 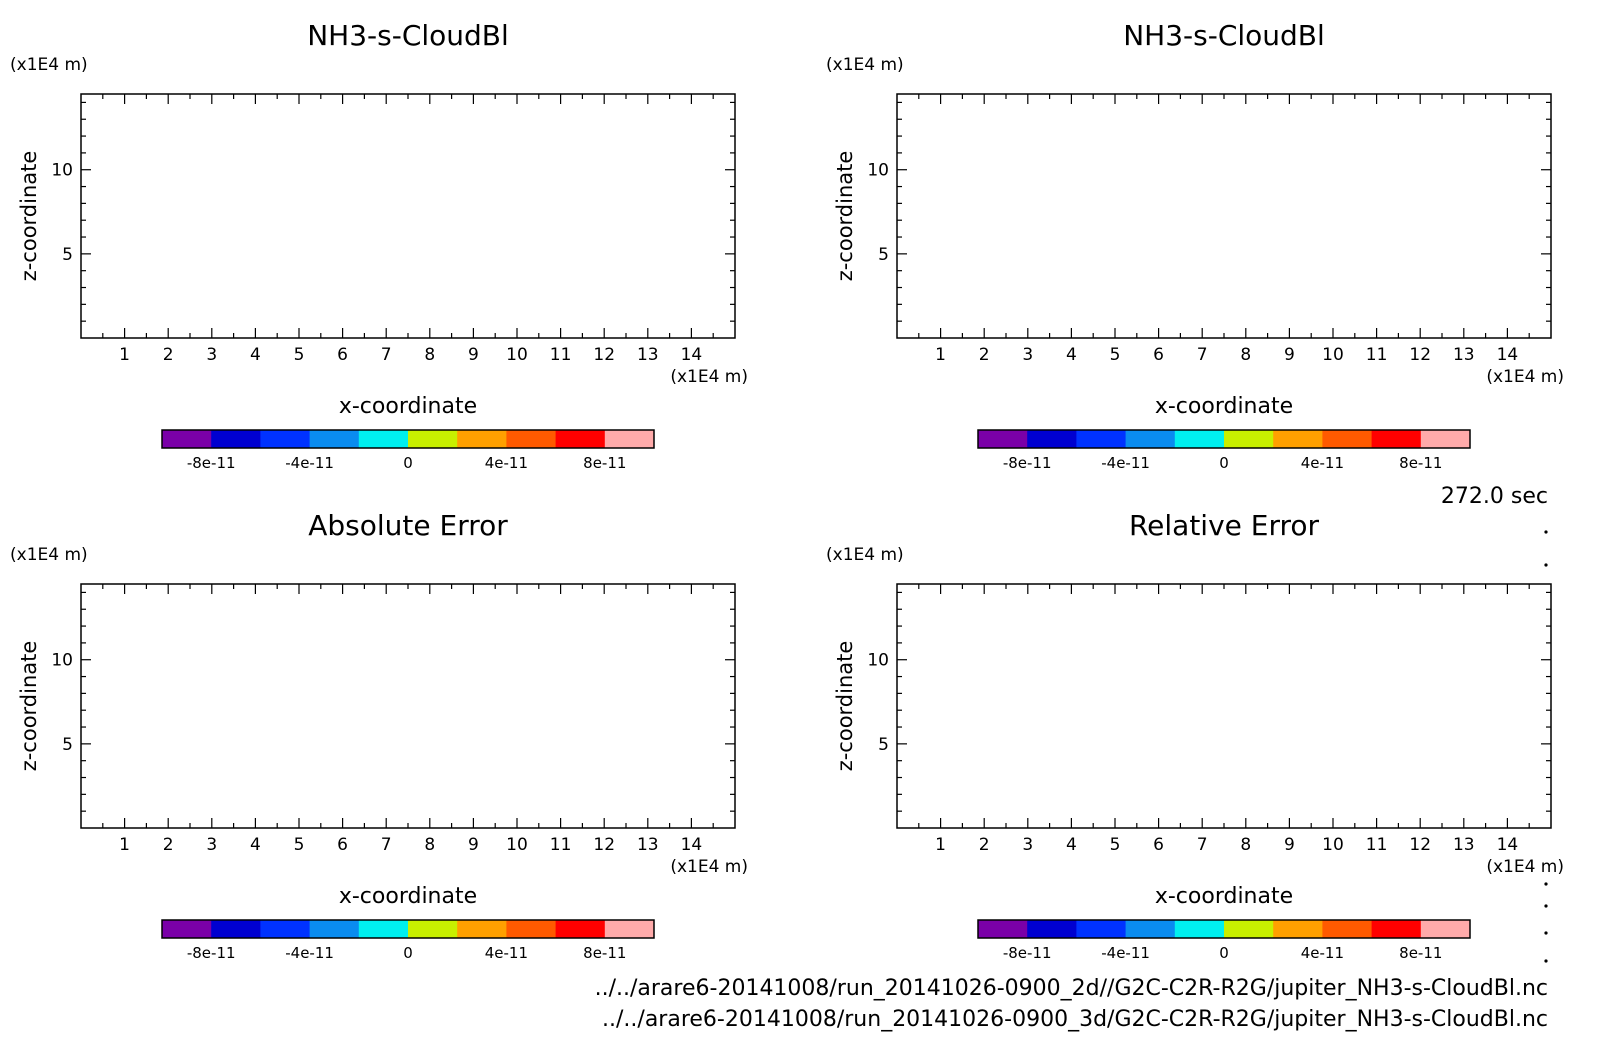 What do you see at coordinates (1224, 525) in the screenshot?
I see `chart-title: Relative Error` at bounding box center [1224, 525].